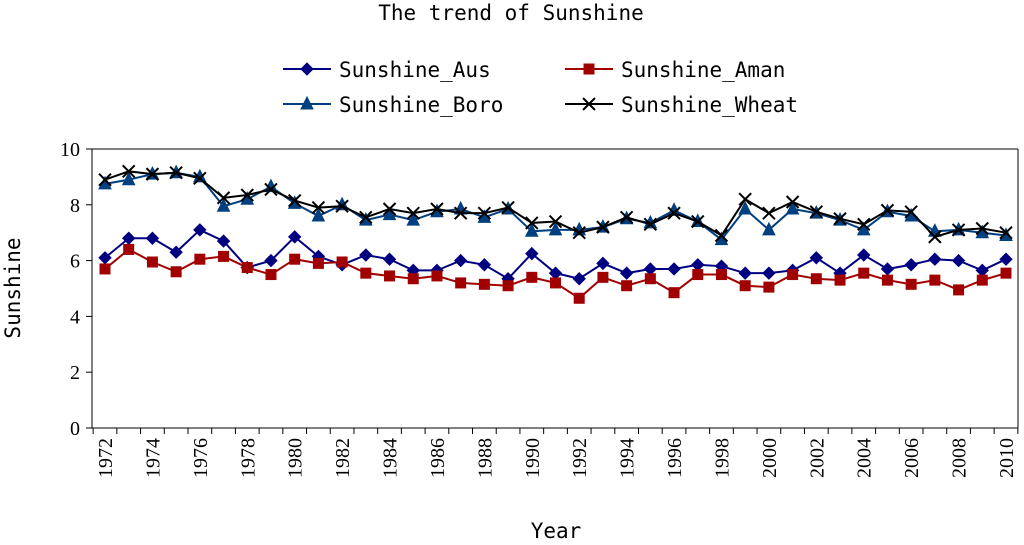 The width and height of the screenshot is (1024, 545). Describe the element at coordinates (580, 458) in the screenshot. I see `x-tick-label: 1992` at that location.